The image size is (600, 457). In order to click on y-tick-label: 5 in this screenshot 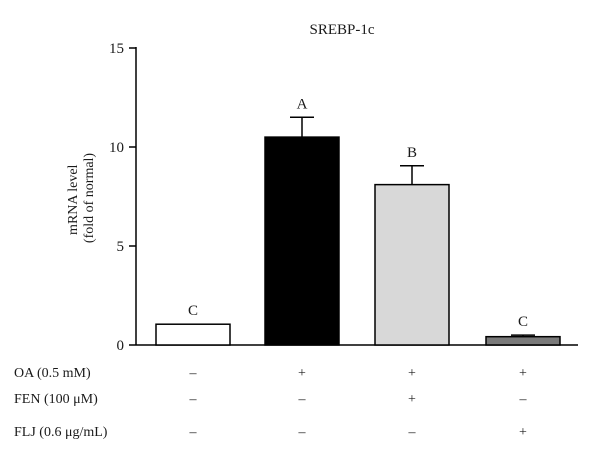, I will do `click(121, 247)`.